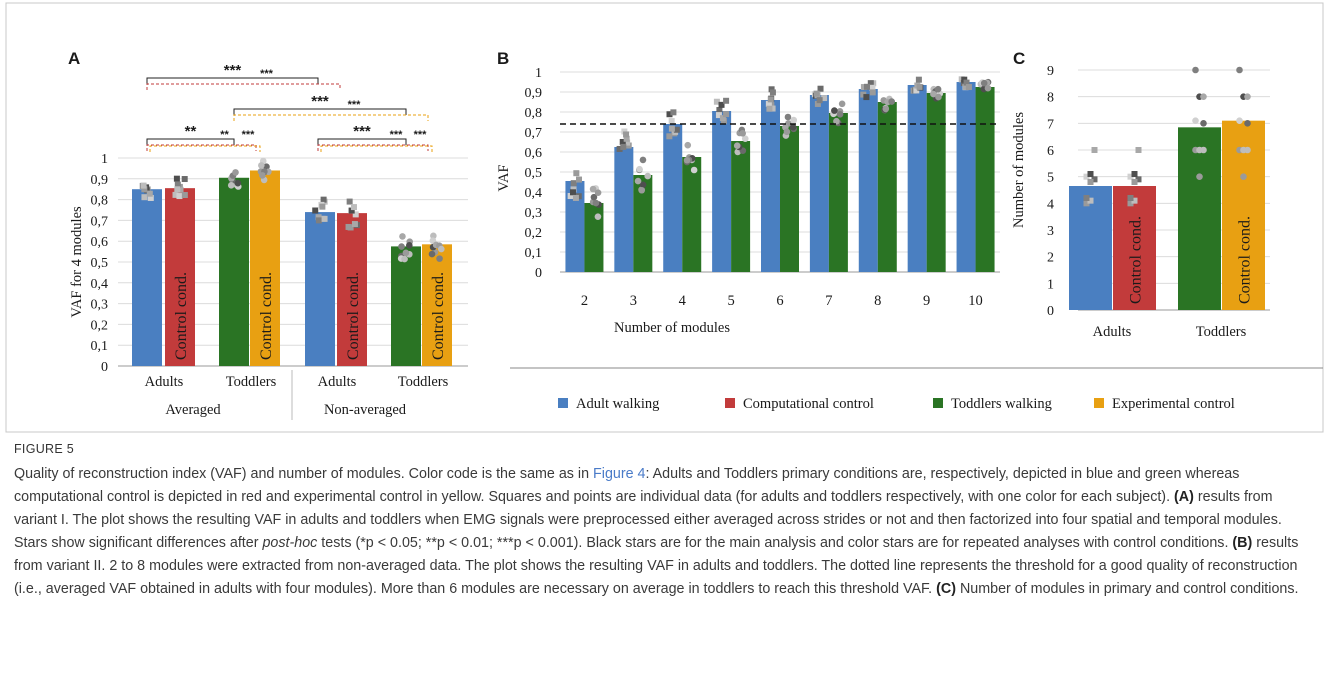 This screenshot has width=1329, height=700. What do you see at coordinates (617, 404) in the screenshot?
I see `legend-label: Adult walking` at bounding box center [617, 404].